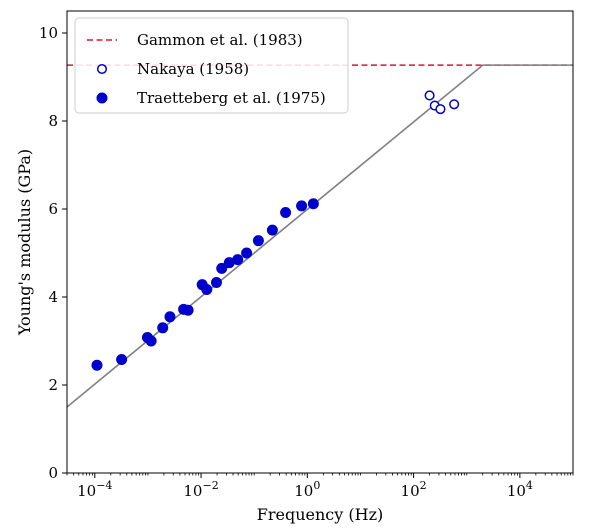  What do you see at coordinates (53, 297) in the screenshot?
I see `y-tick-label: 4` at bounding box center [53, 297].